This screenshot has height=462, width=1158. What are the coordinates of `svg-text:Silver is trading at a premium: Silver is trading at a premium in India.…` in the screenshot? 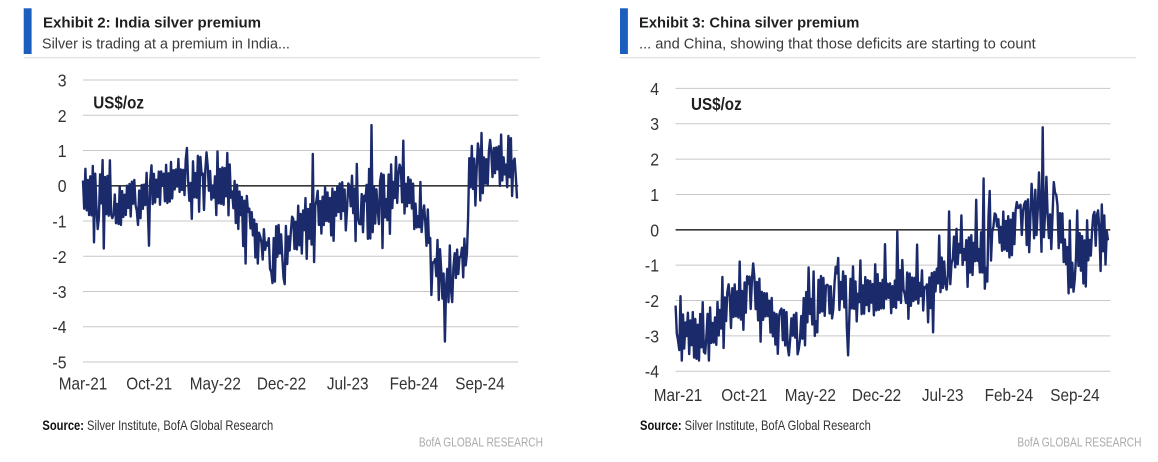 It's located at (166, 44).